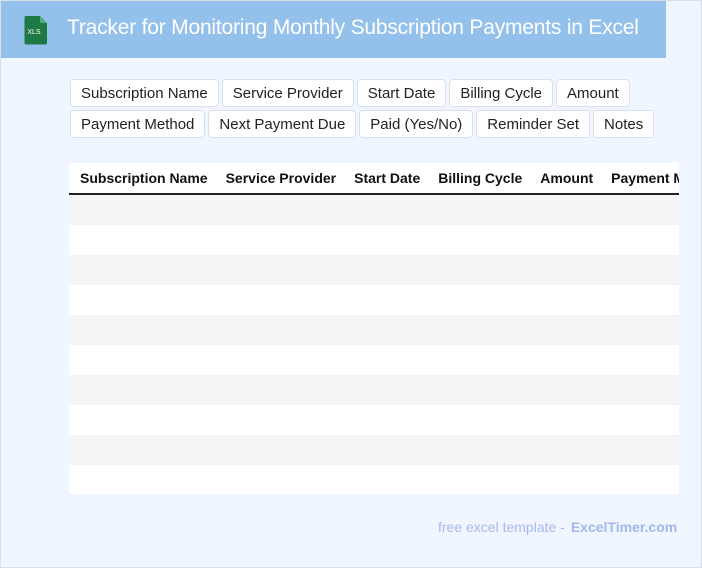 This screenshot has width=702, height=568. What do you see at coordinates (138, 124) in the screenshot?
I see `field-chip: Payment Method` at bounding box center [138, 124].